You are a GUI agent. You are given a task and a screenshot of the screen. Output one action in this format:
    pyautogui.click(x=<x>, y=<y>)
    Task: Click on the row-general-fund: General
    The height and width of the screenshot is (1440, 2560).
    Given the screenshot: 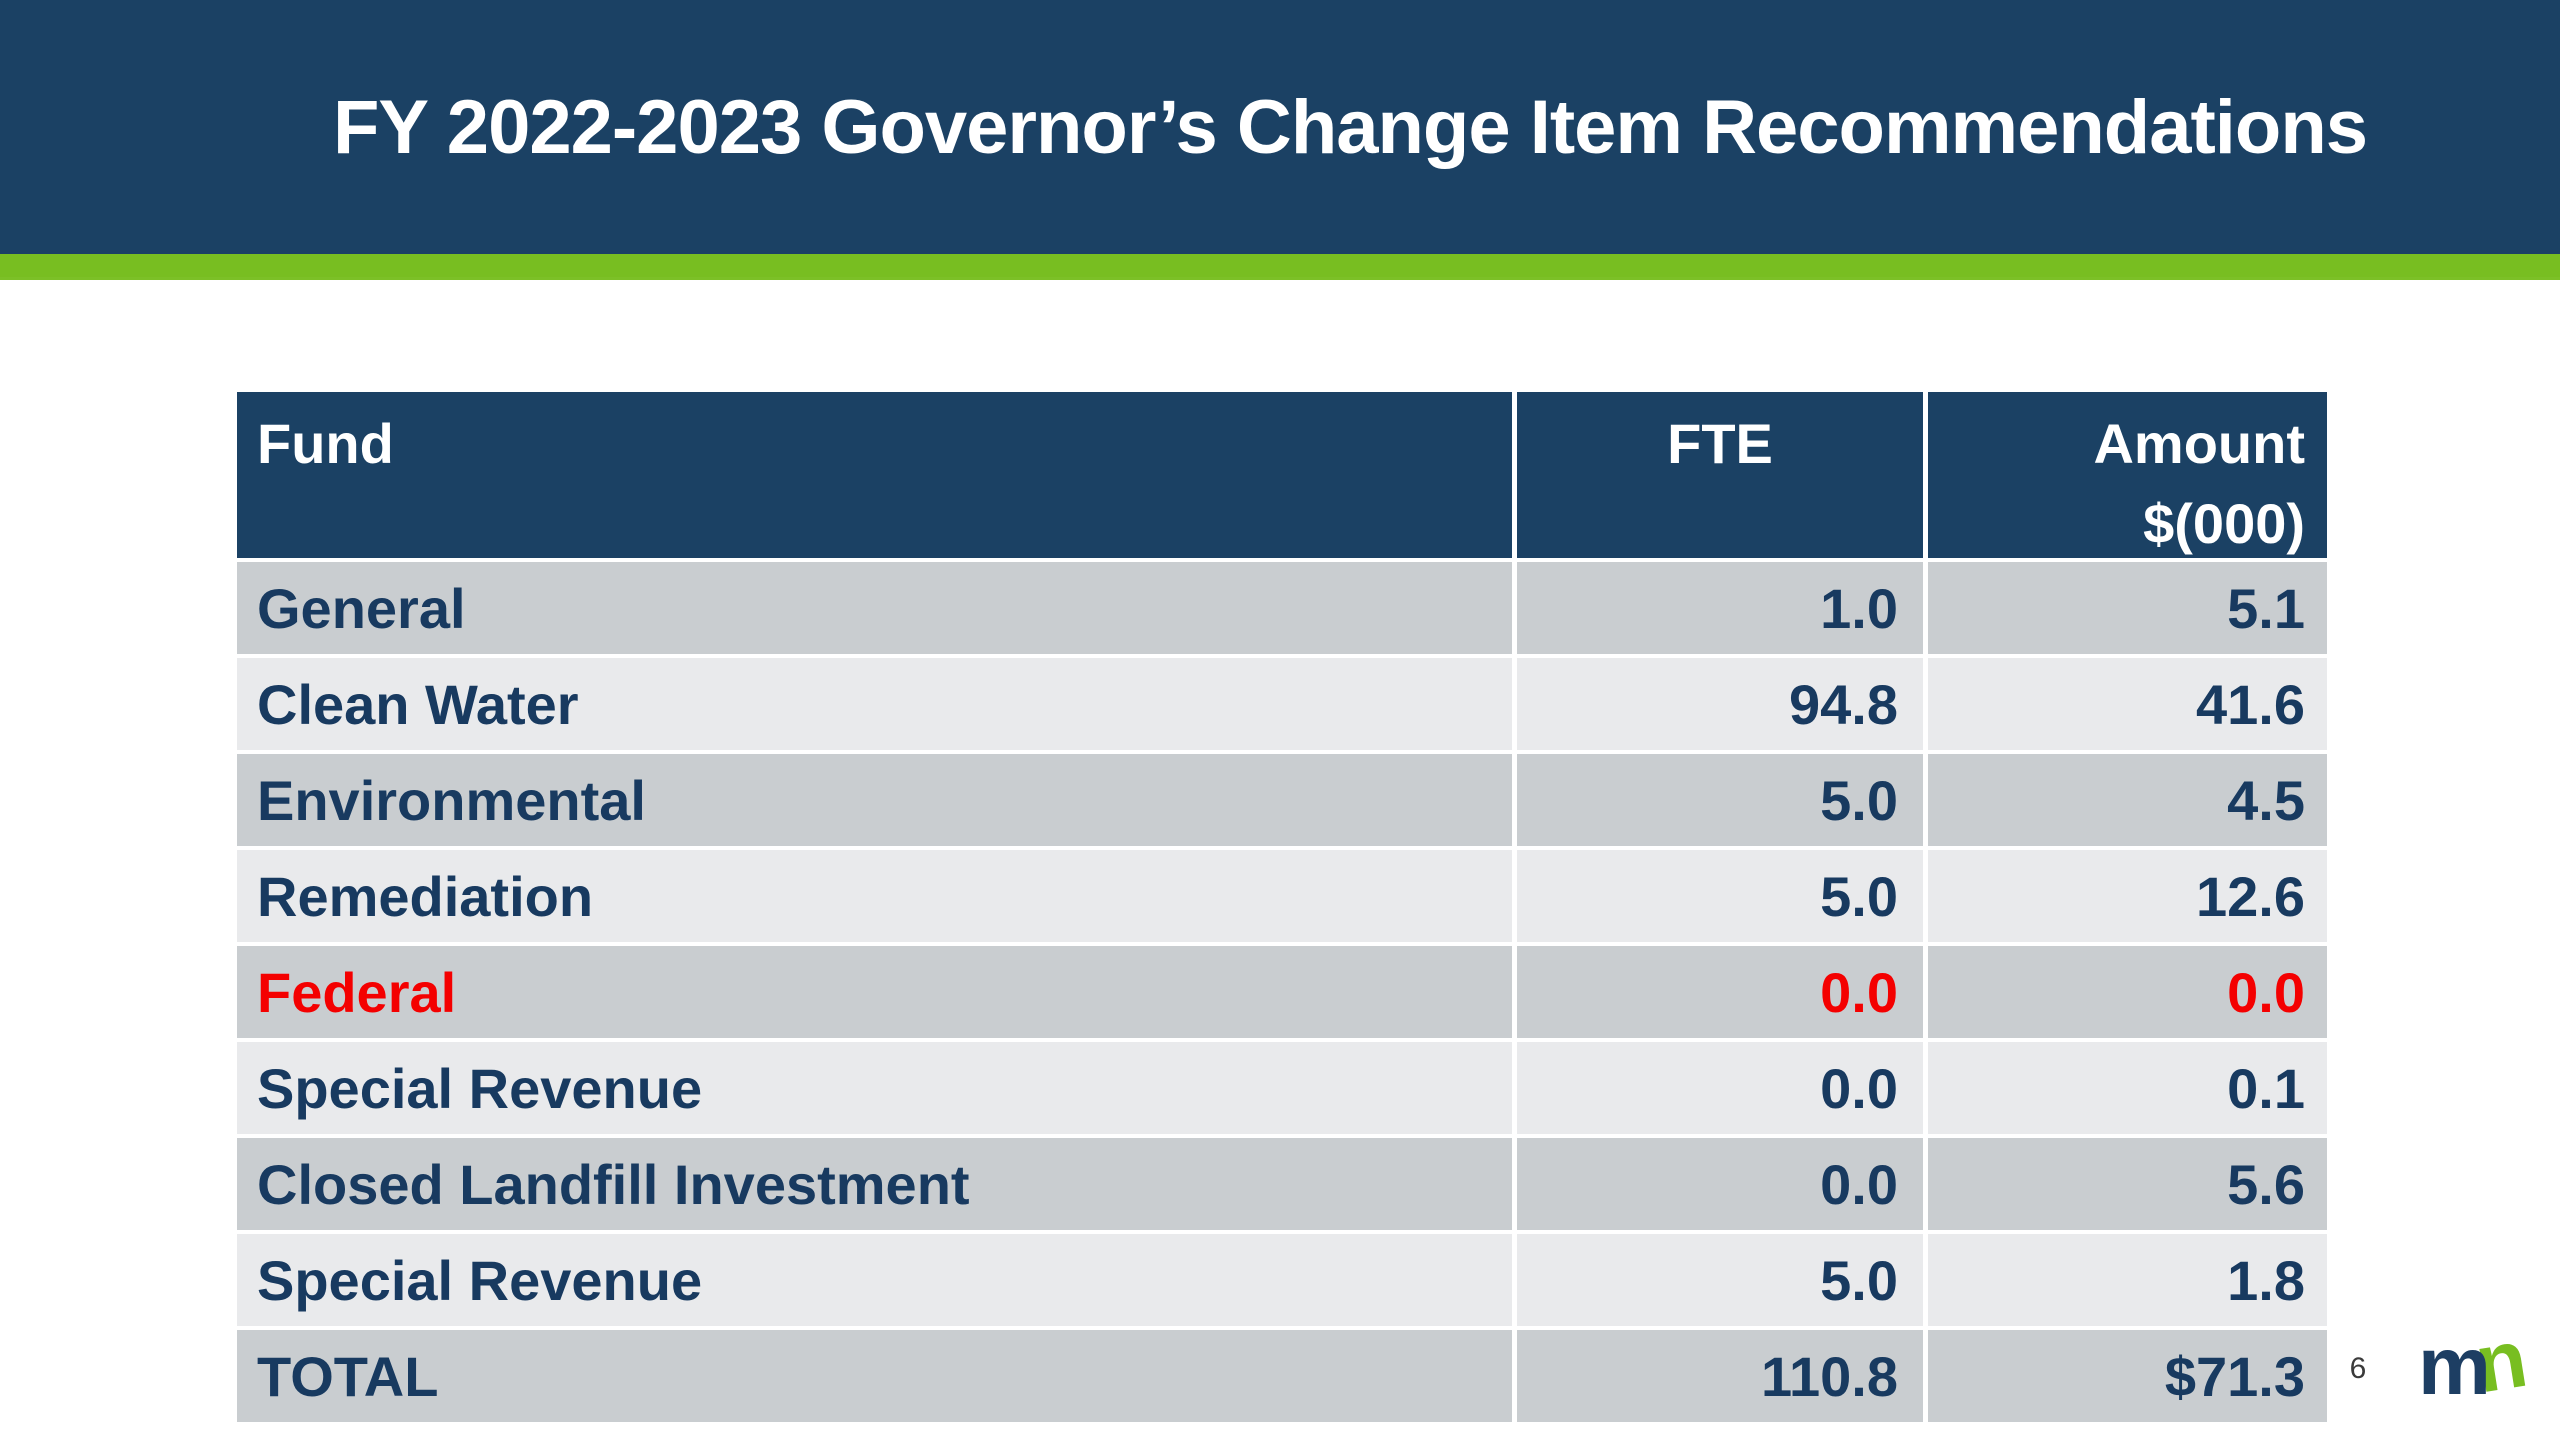 What is the action you would take?
    pyautogui.click(x=874, y=608)
    